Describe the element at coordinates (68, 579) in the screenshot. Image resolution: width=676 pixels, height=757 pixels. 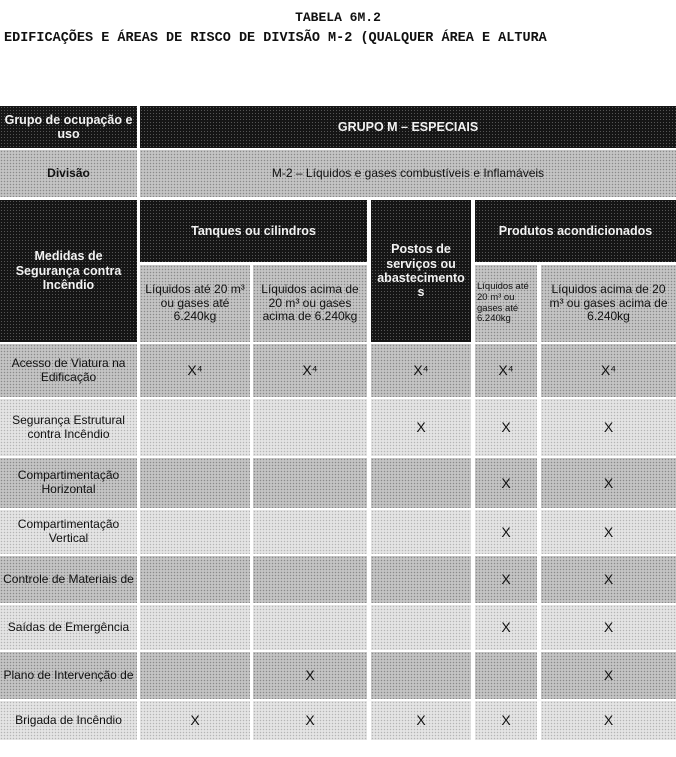
I see `row-label: Controle de Materiais de` at that location.